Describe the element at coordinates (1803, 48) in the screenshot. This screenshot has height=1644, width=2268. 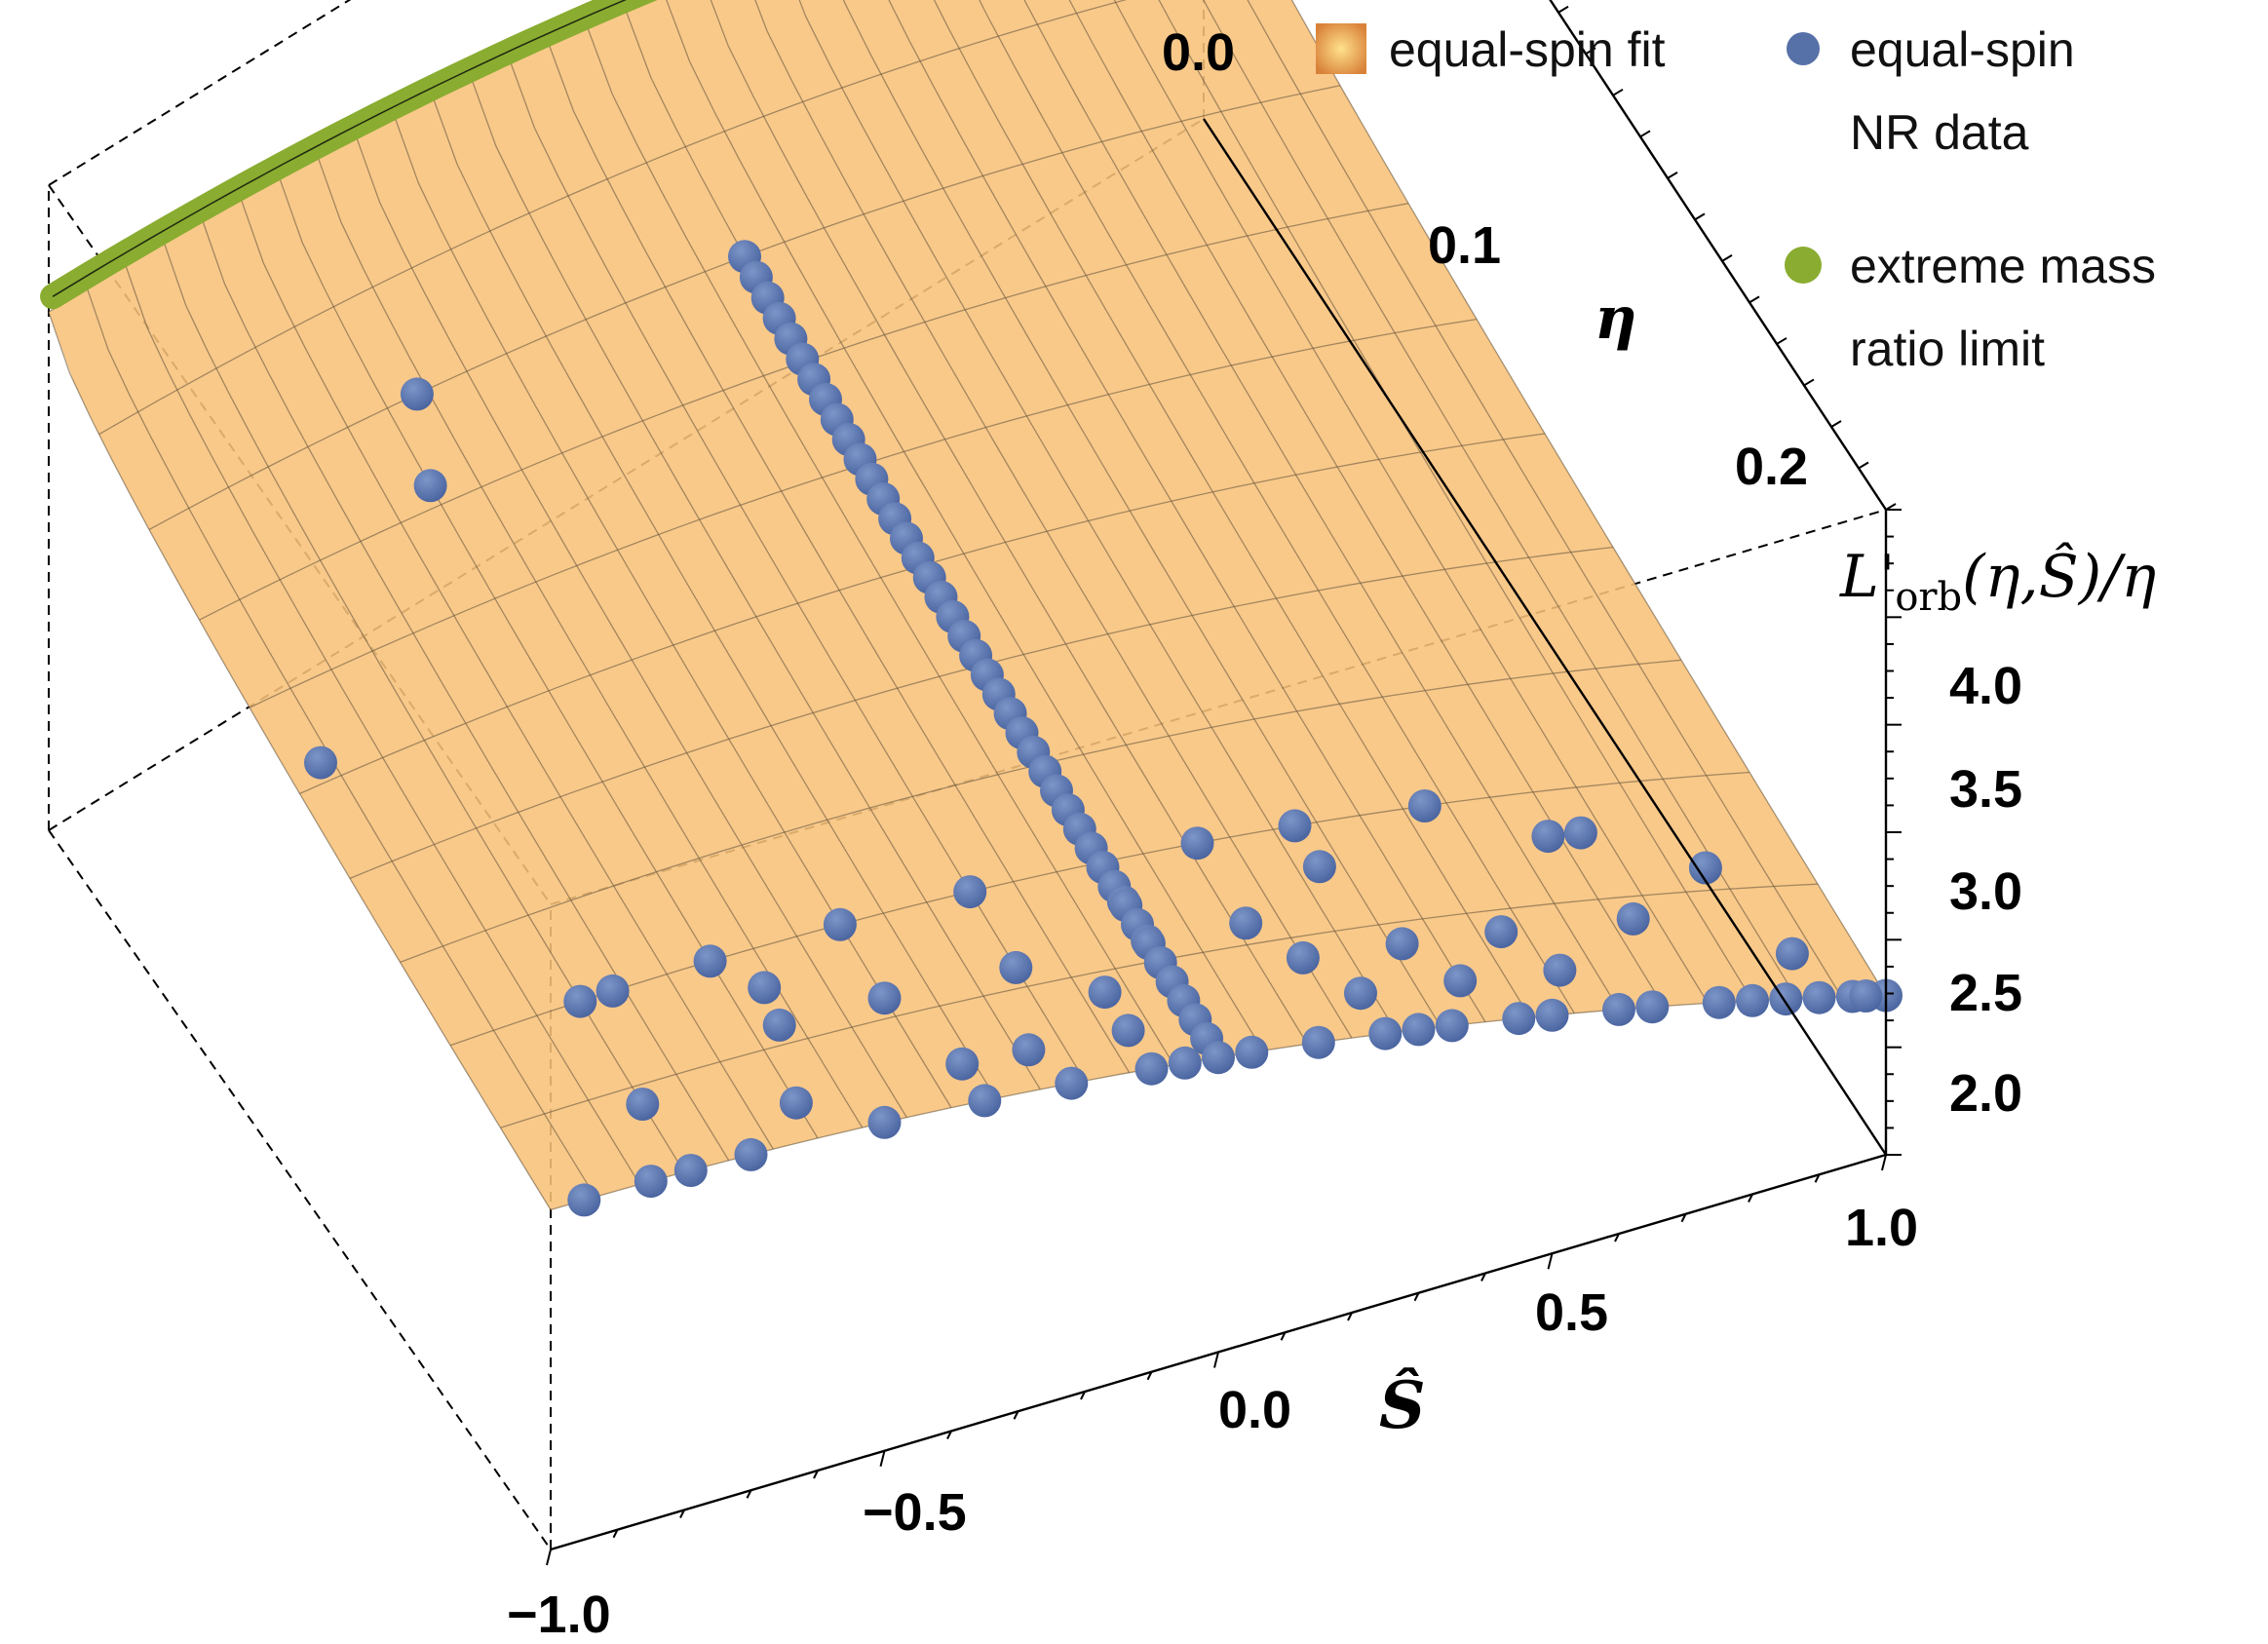
I see `legend-swatch-nr` at that location.